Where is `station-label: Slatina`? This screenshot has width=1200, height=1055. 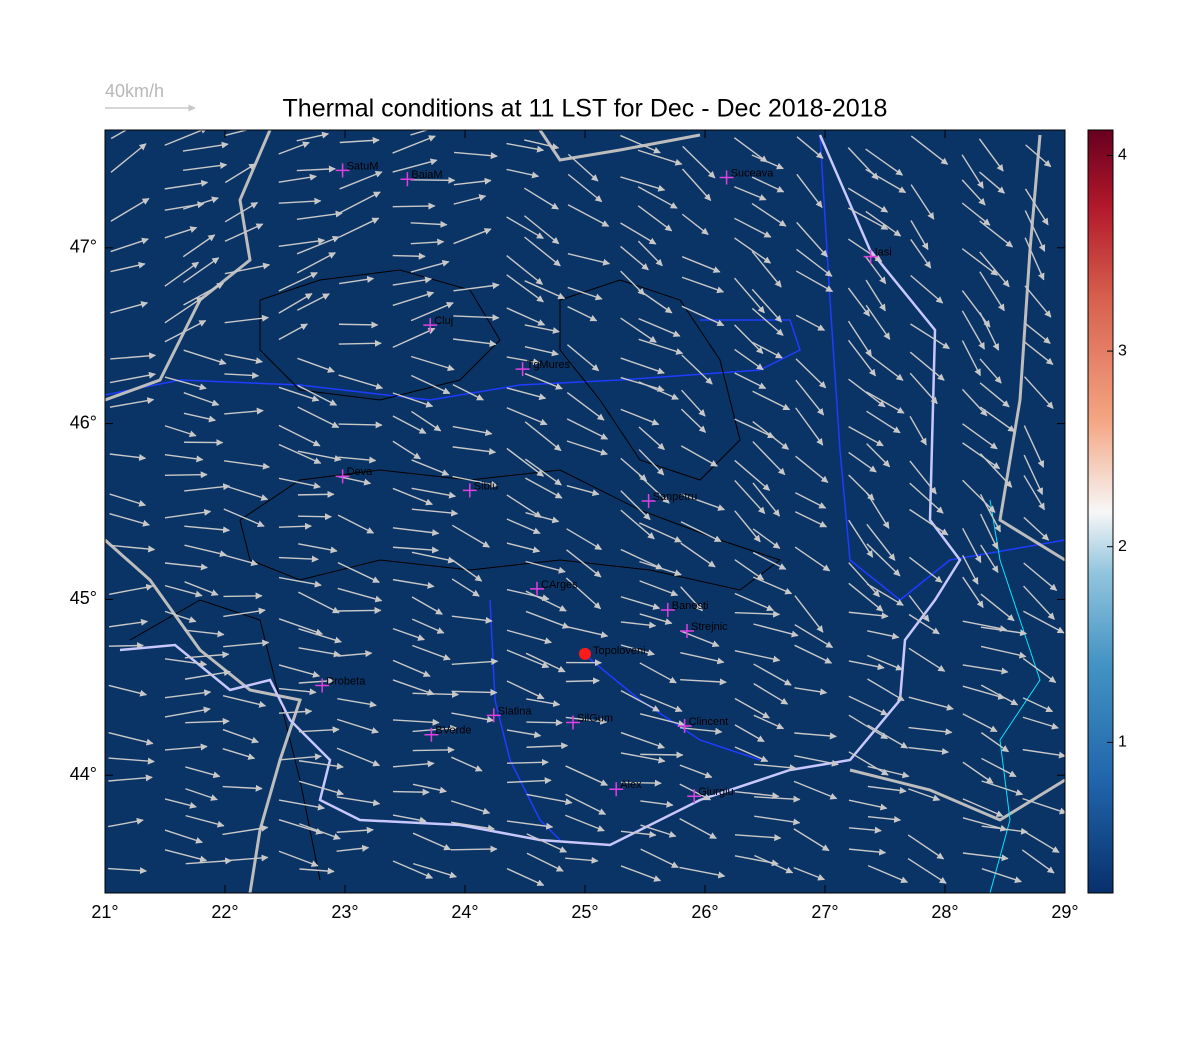
station-label: Slatina is located at coordinates (515, 711).